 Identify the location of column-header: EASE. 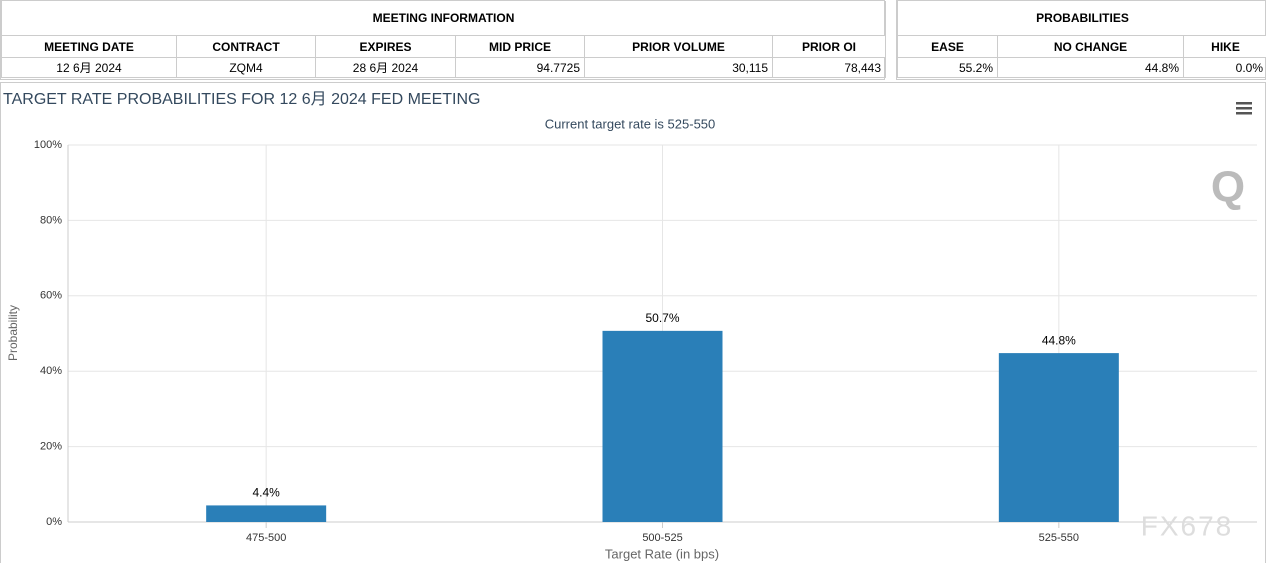
(947, 46).